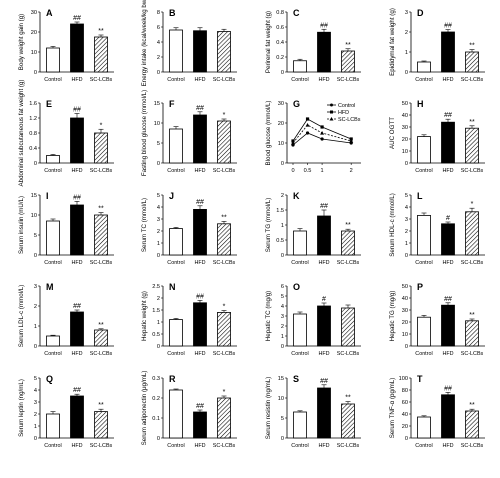  I want to click on series-line-hfd, so click(322, 130).